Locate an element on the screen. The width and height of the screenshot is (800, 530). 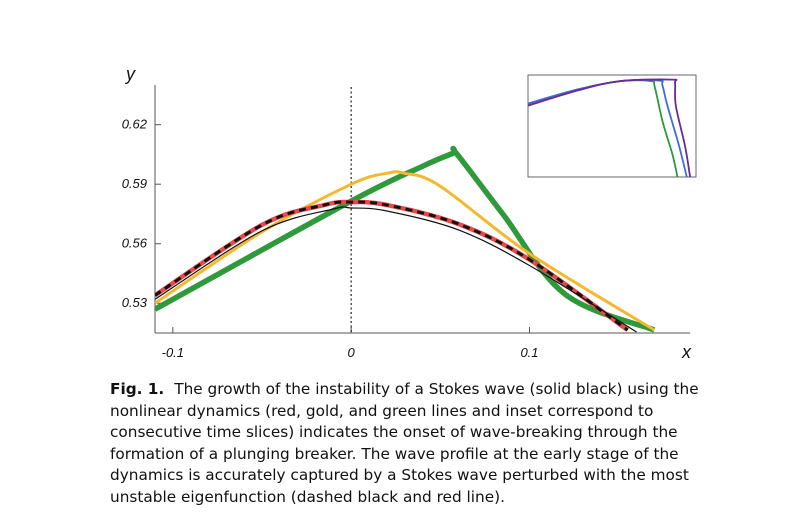
y-axis-label: y is located at coordinates (130, 74).